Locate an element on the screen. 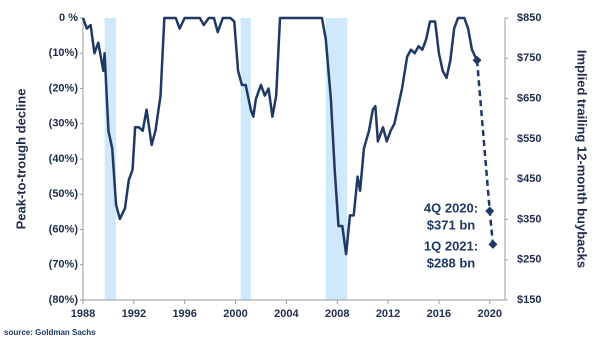 The width and height of the screenshot is (605, 341). y2-tick-label: $450 is located at coordinates (529, 179).